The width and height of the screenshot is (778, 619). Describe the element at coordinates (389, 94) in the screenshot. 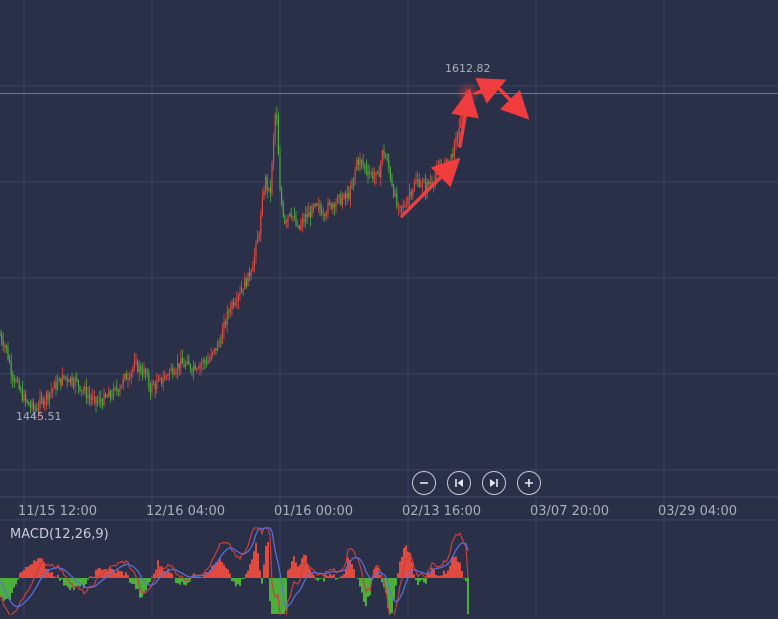

I see `current-price-line` at that location.